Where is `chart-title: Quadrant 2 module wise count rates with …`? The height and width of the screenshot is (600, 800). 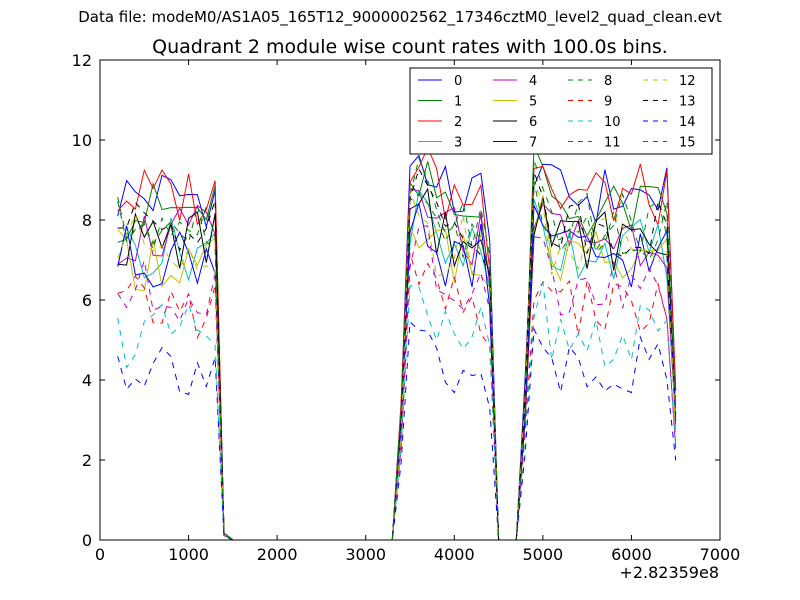
chart-title: Quadrant 2 module wise count rates with … is located at coordinates (410, 47).